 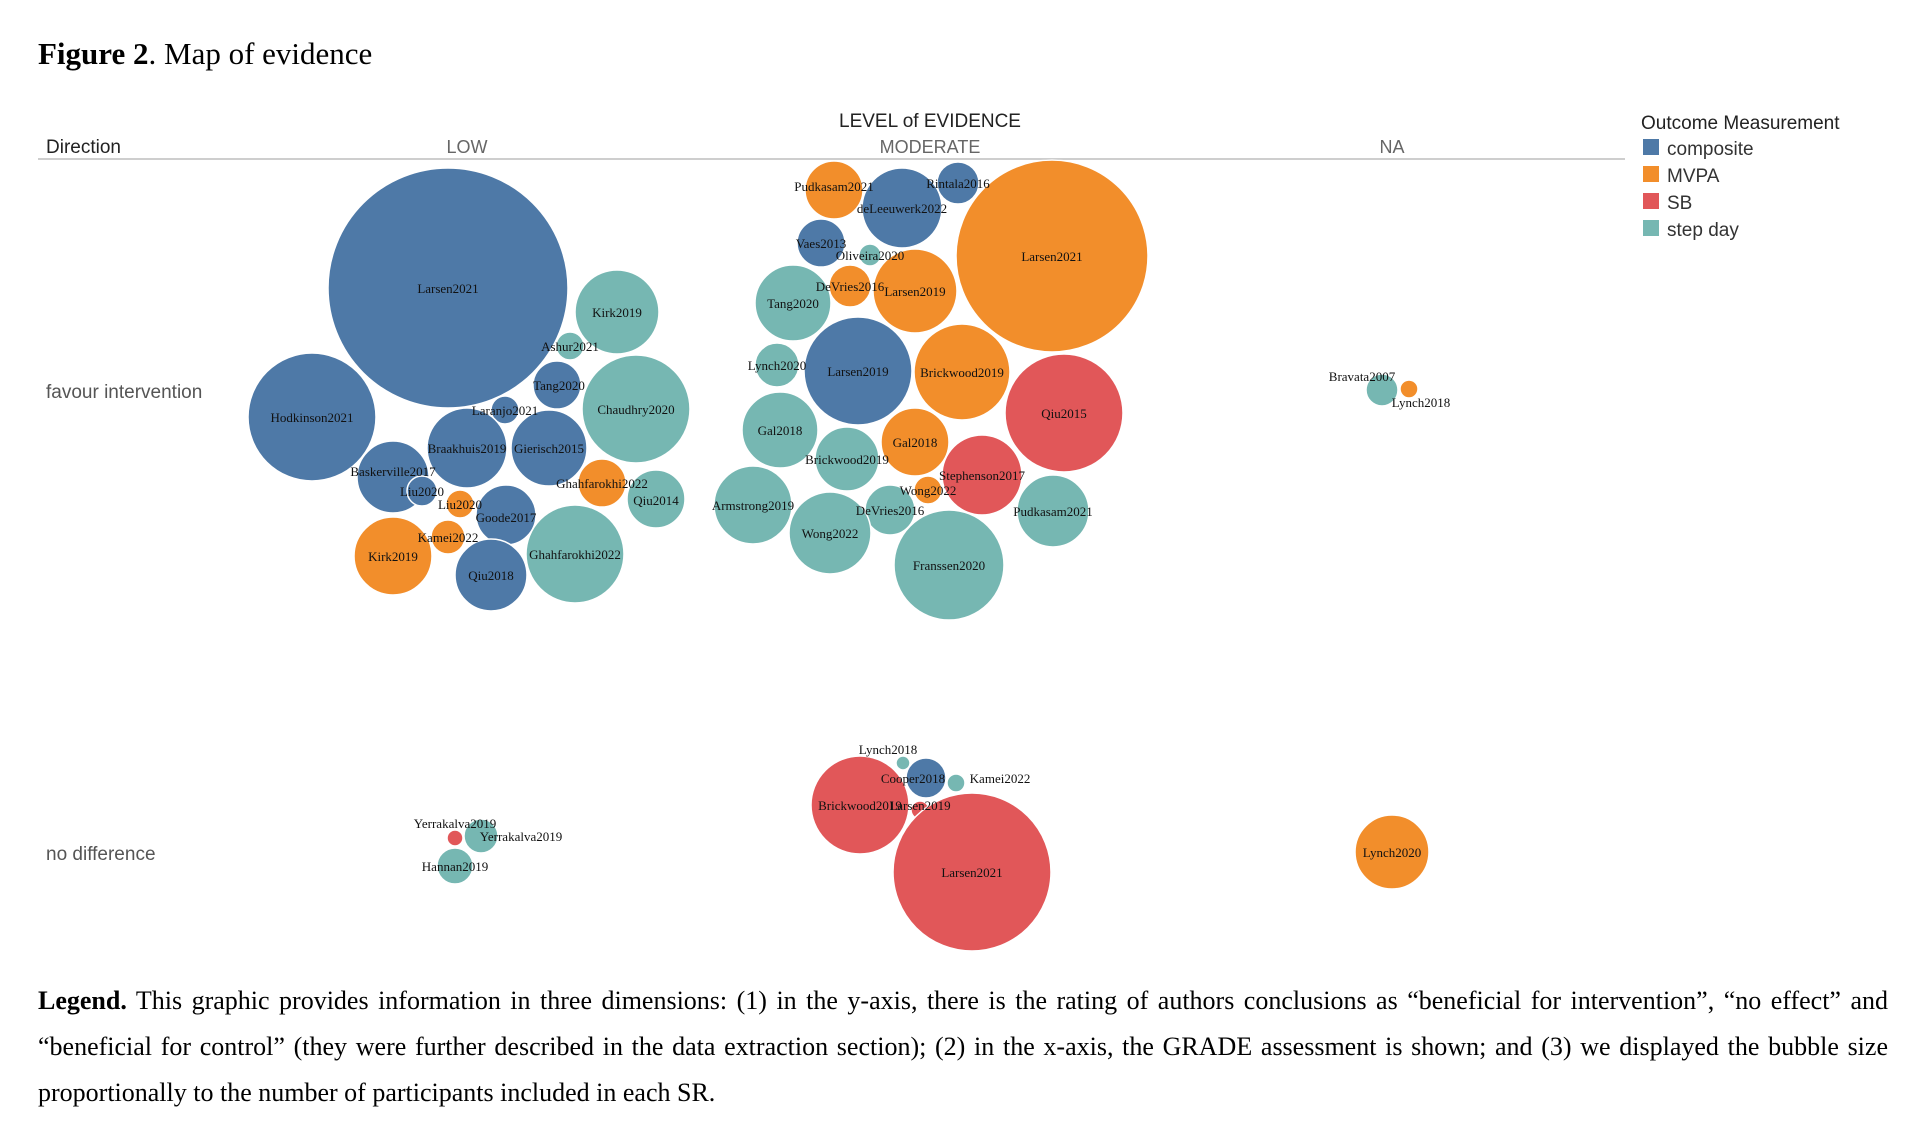 I want to click on bubble-braakhuis2019-composite, so click(x=467, y=448).